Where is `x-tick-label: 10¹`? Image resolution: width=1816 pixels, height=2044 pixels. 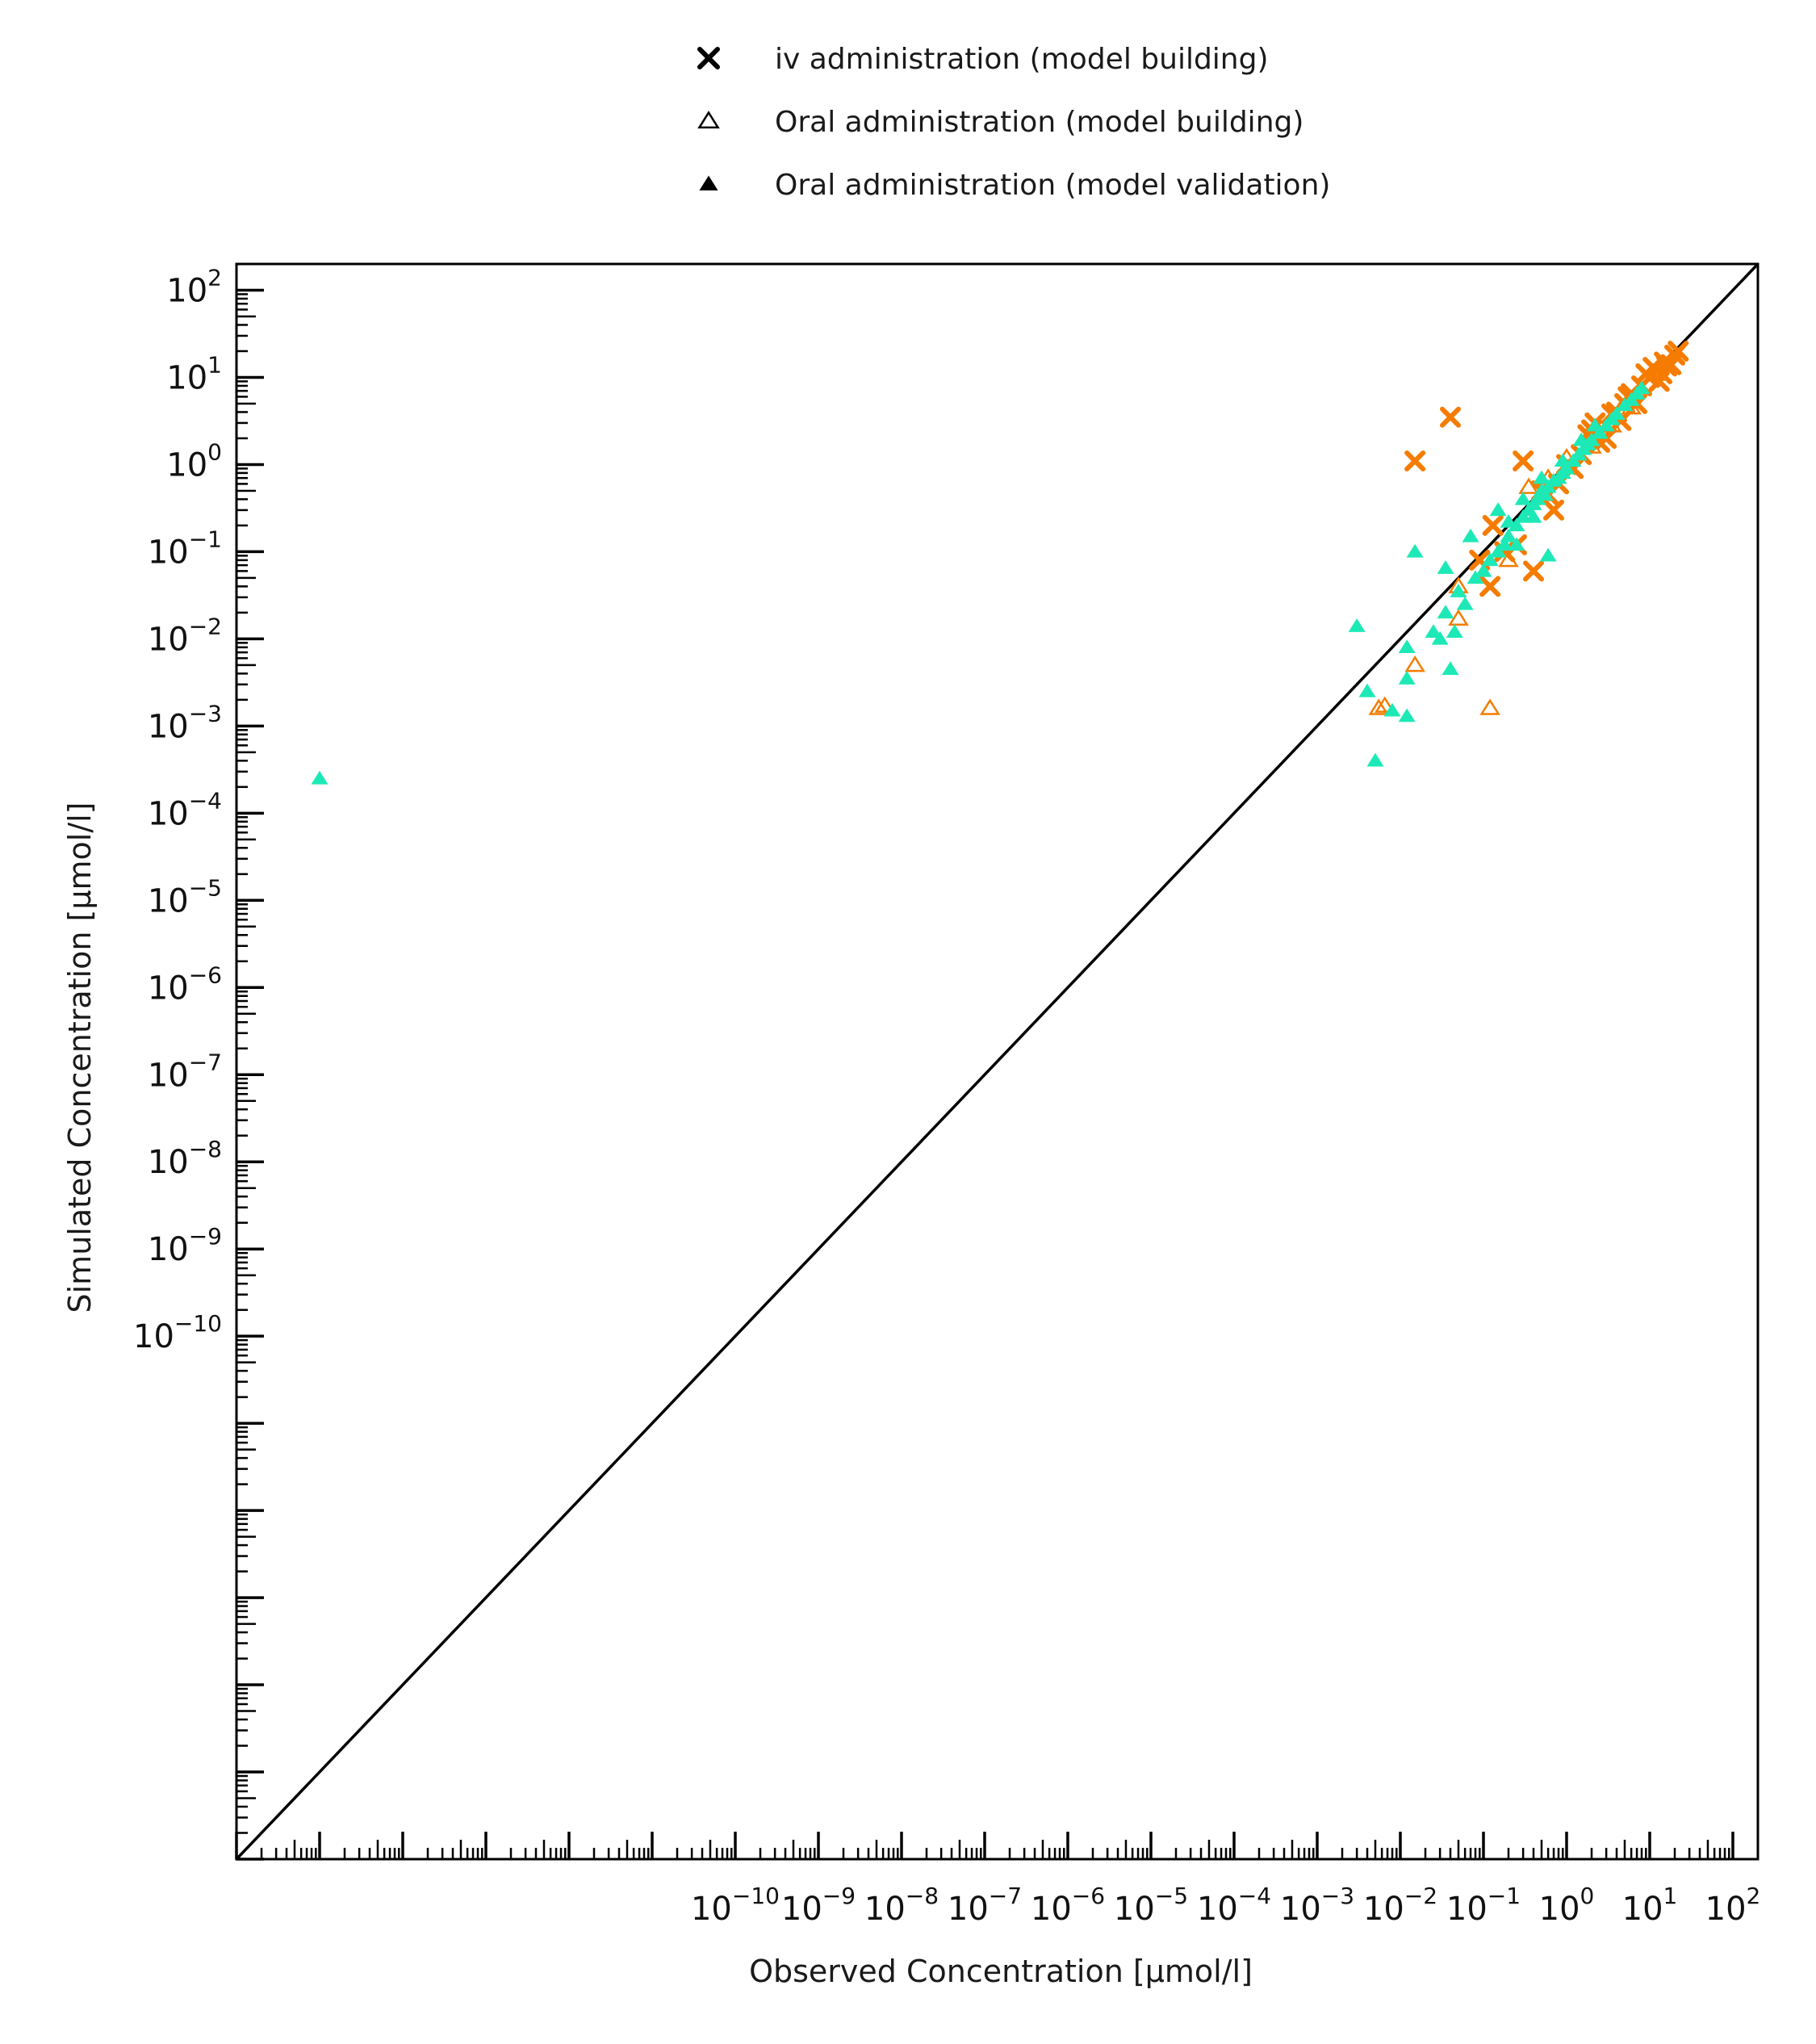 x-tick-label: 10¹ is located at coordinates (1650, 1906).